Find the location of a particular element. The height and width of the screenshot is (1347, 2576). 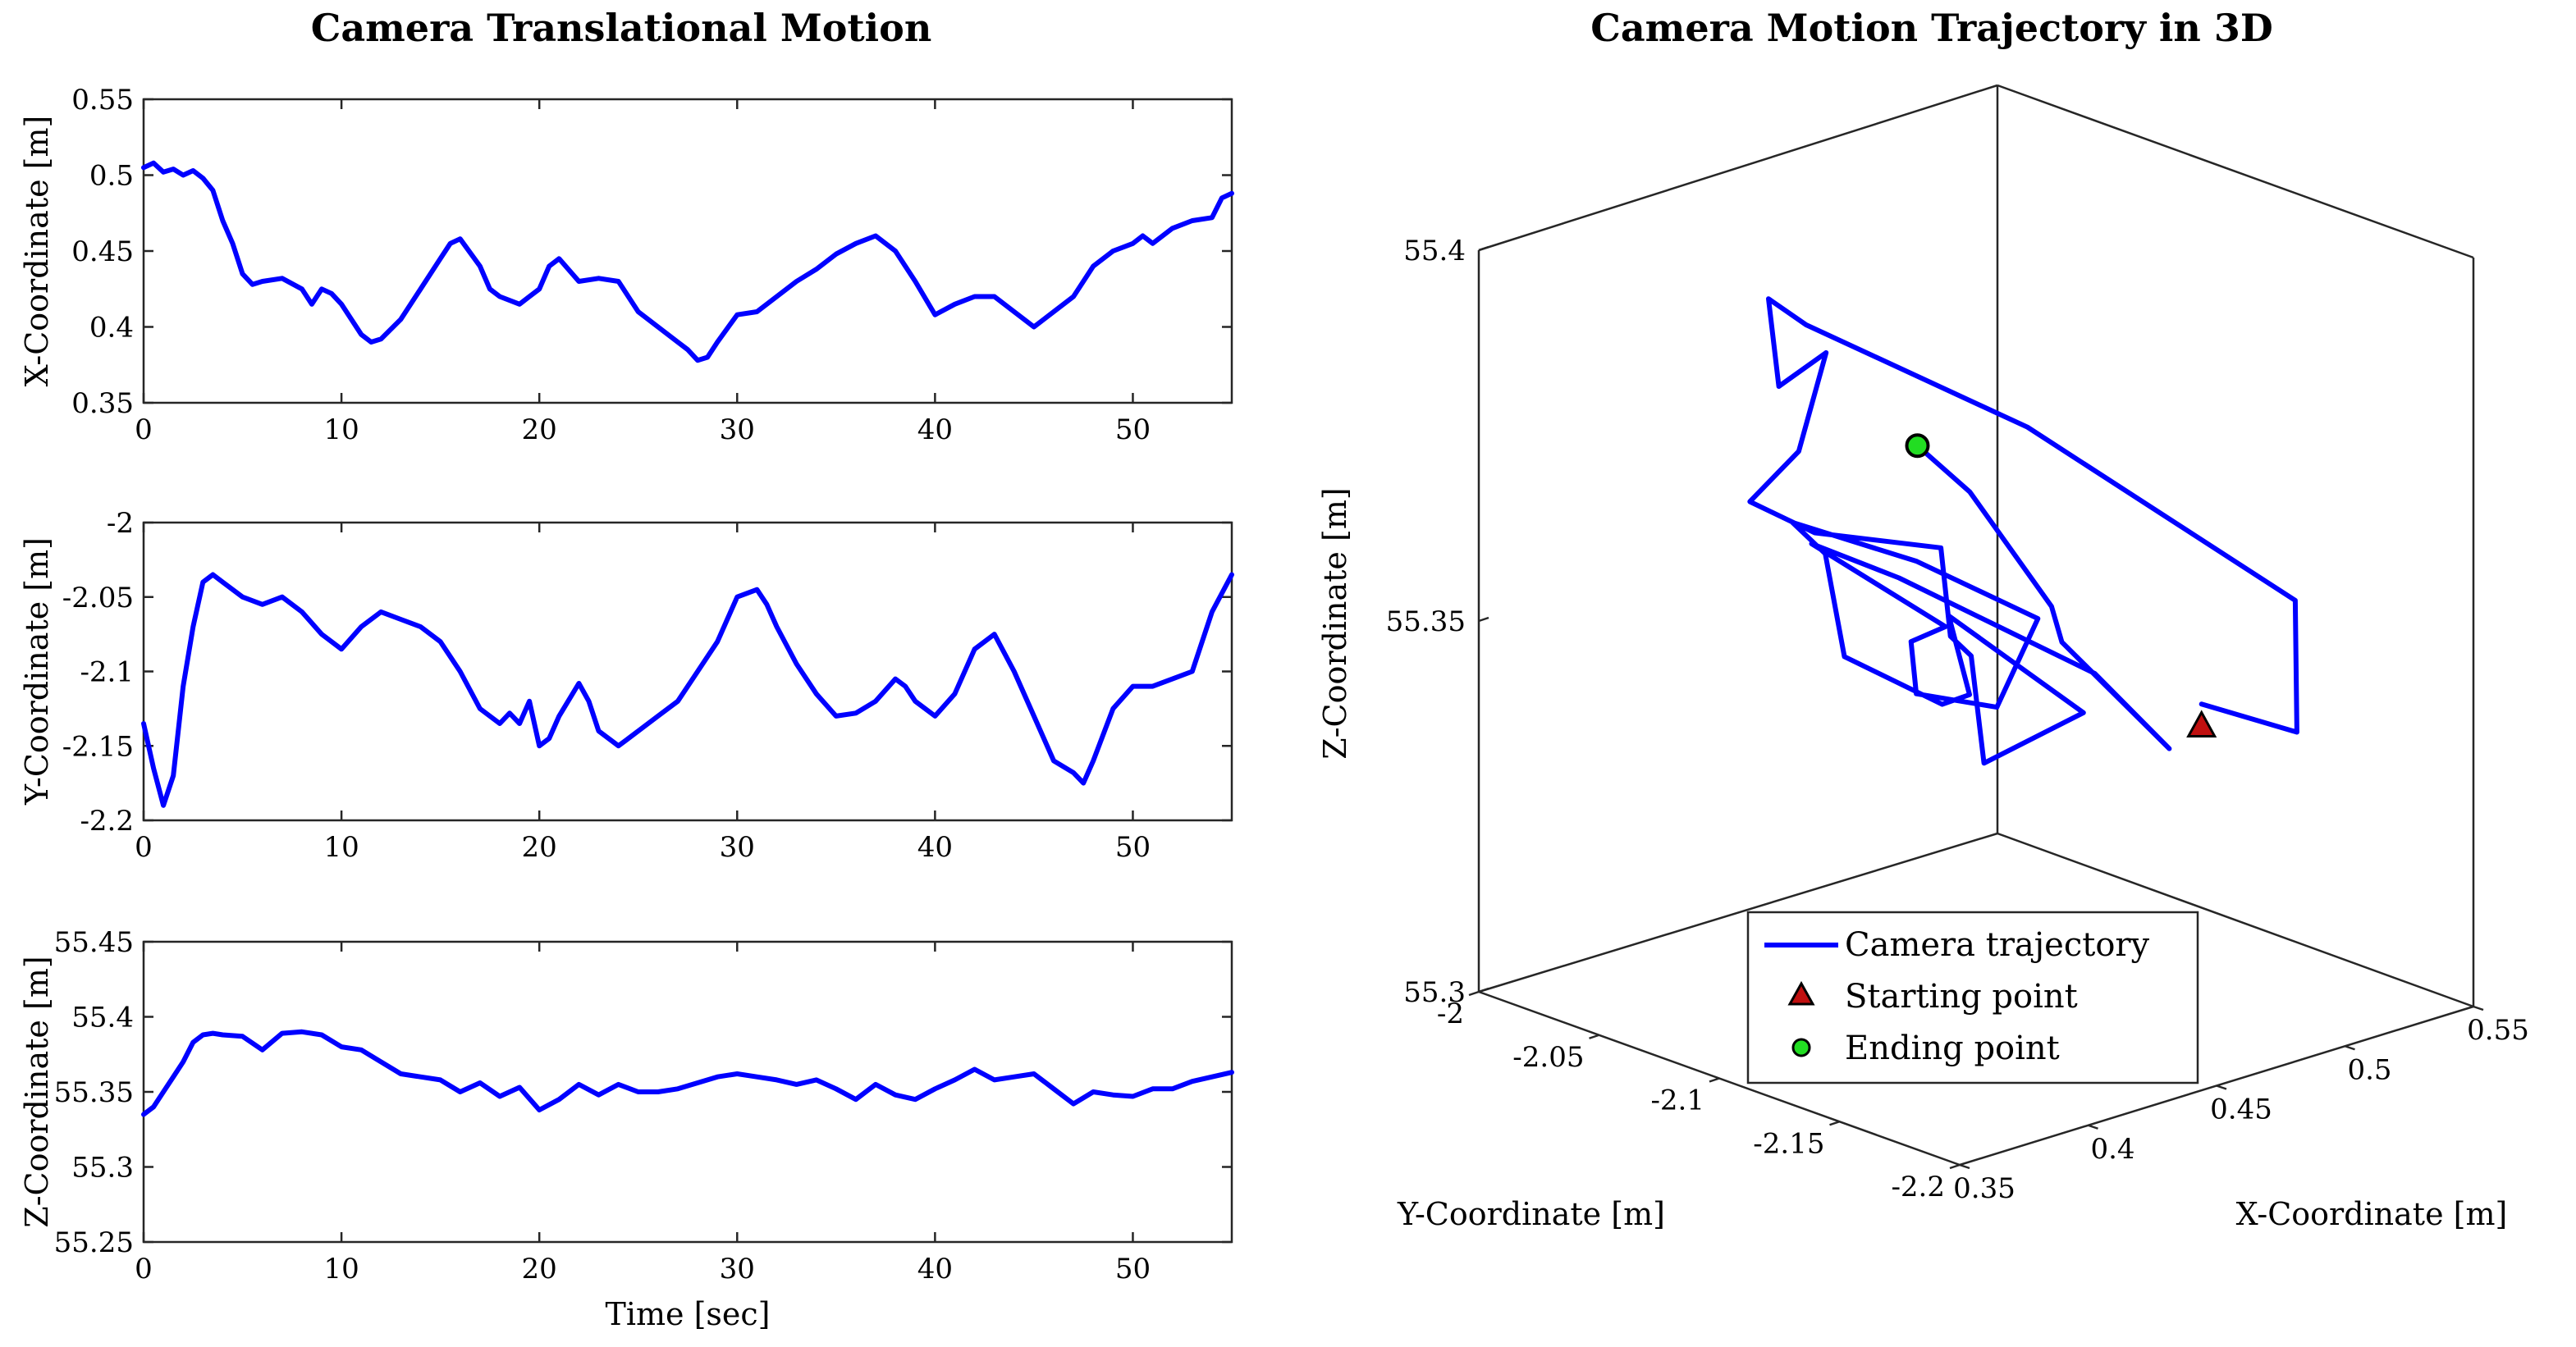

x-axis-label-3d: X-Coordinate [m] is located at coordinates (2372, 1214).